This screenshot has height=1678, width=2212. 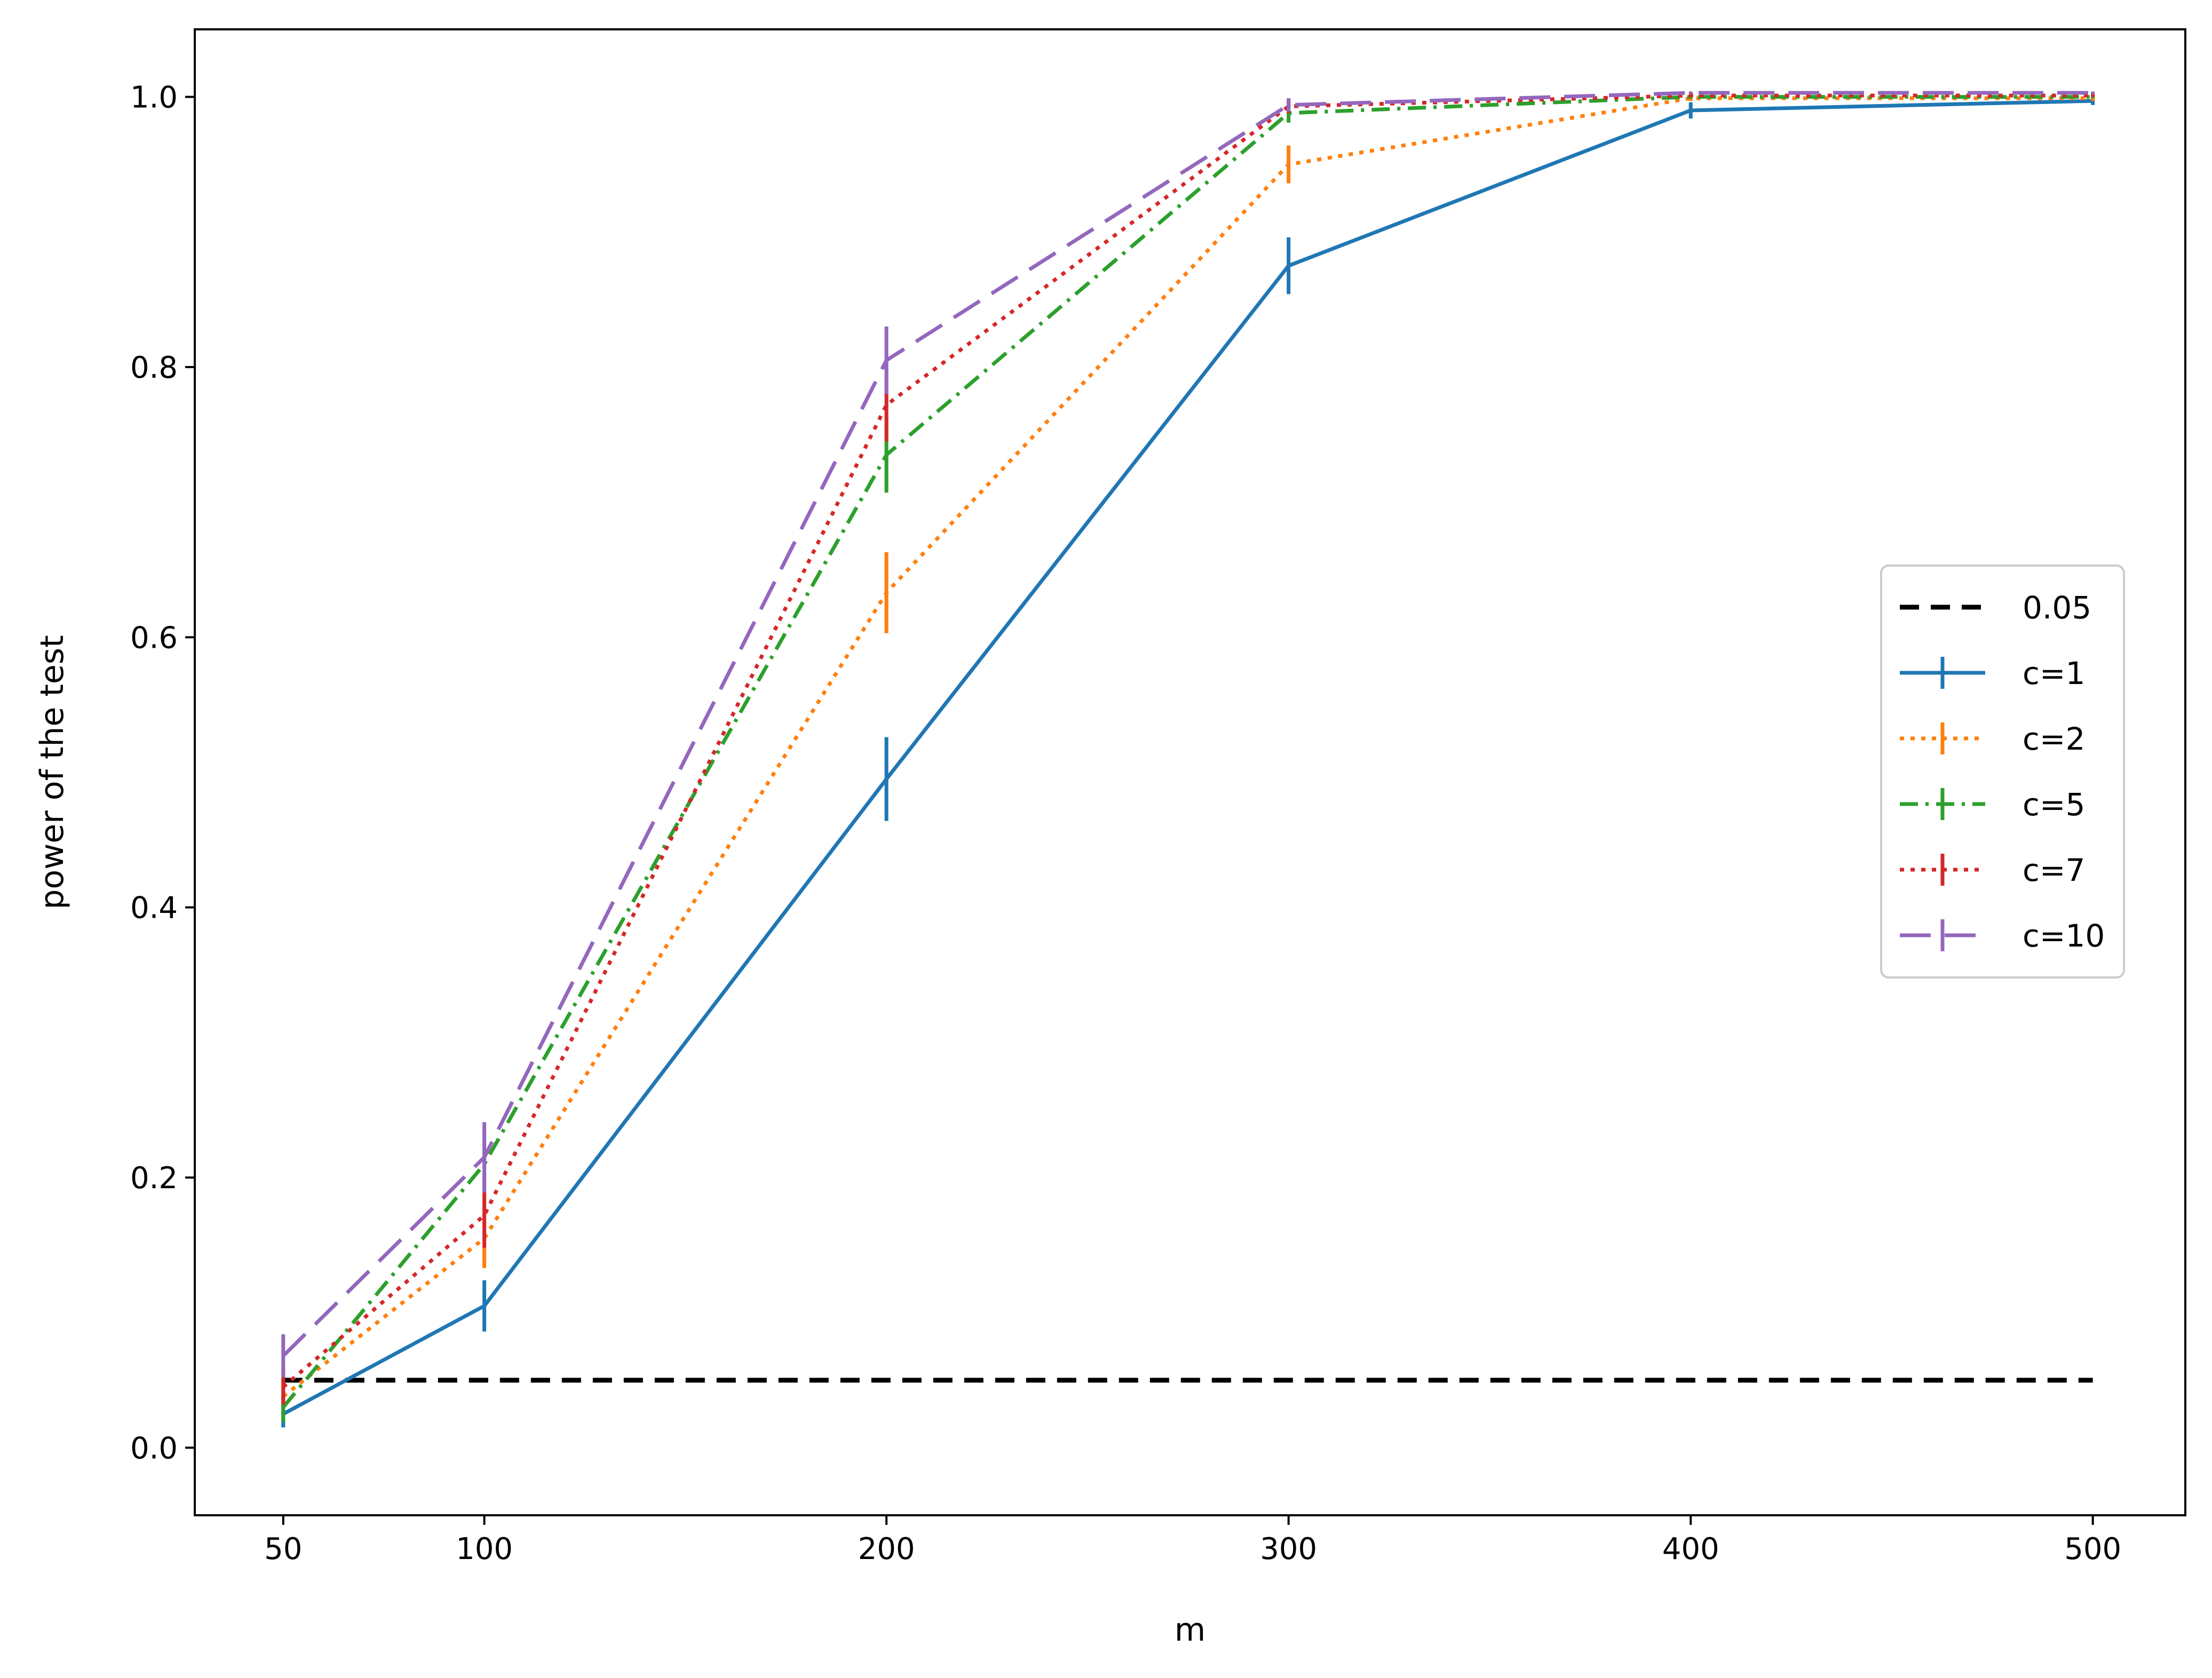 What do you see at coordinates (283, 1549) in the screenshot?
I see `x-tick-label: 50` at bounding box center [283, 1549].